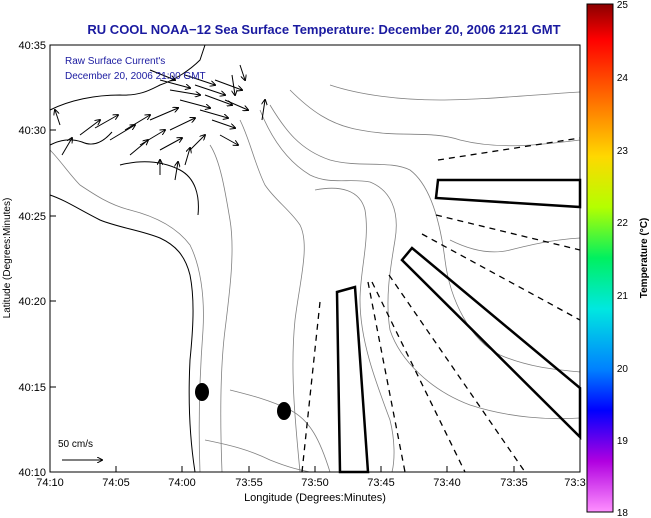 Image resolution: width=651 pixels, height=518 pixels. What do you see at coordinates (623, 441) in the screenshot?
I see `colorbar-tick: 19` at bounding box center [623, 441].